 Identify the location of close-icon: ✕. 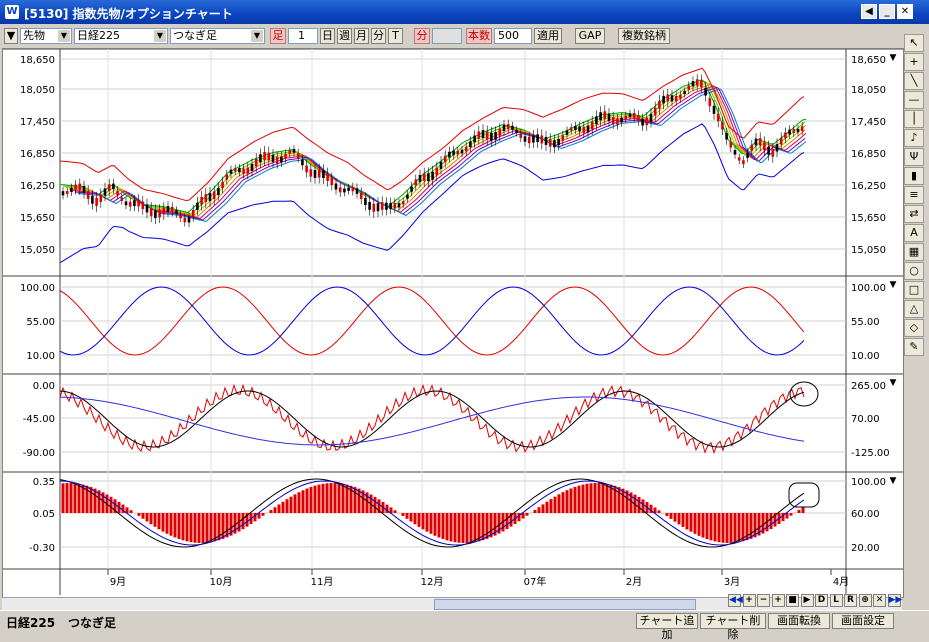
(905, 11).